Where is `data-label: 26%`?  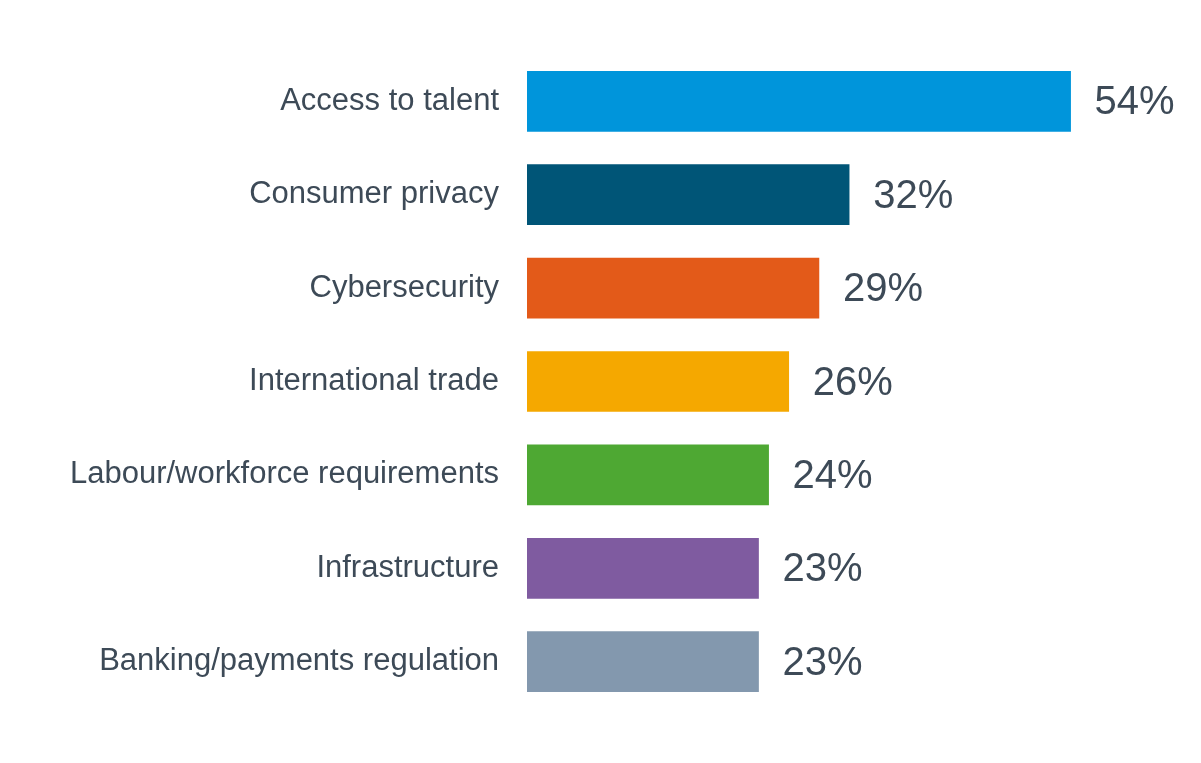
data-label: 26% is located at coordinates (852, 380).